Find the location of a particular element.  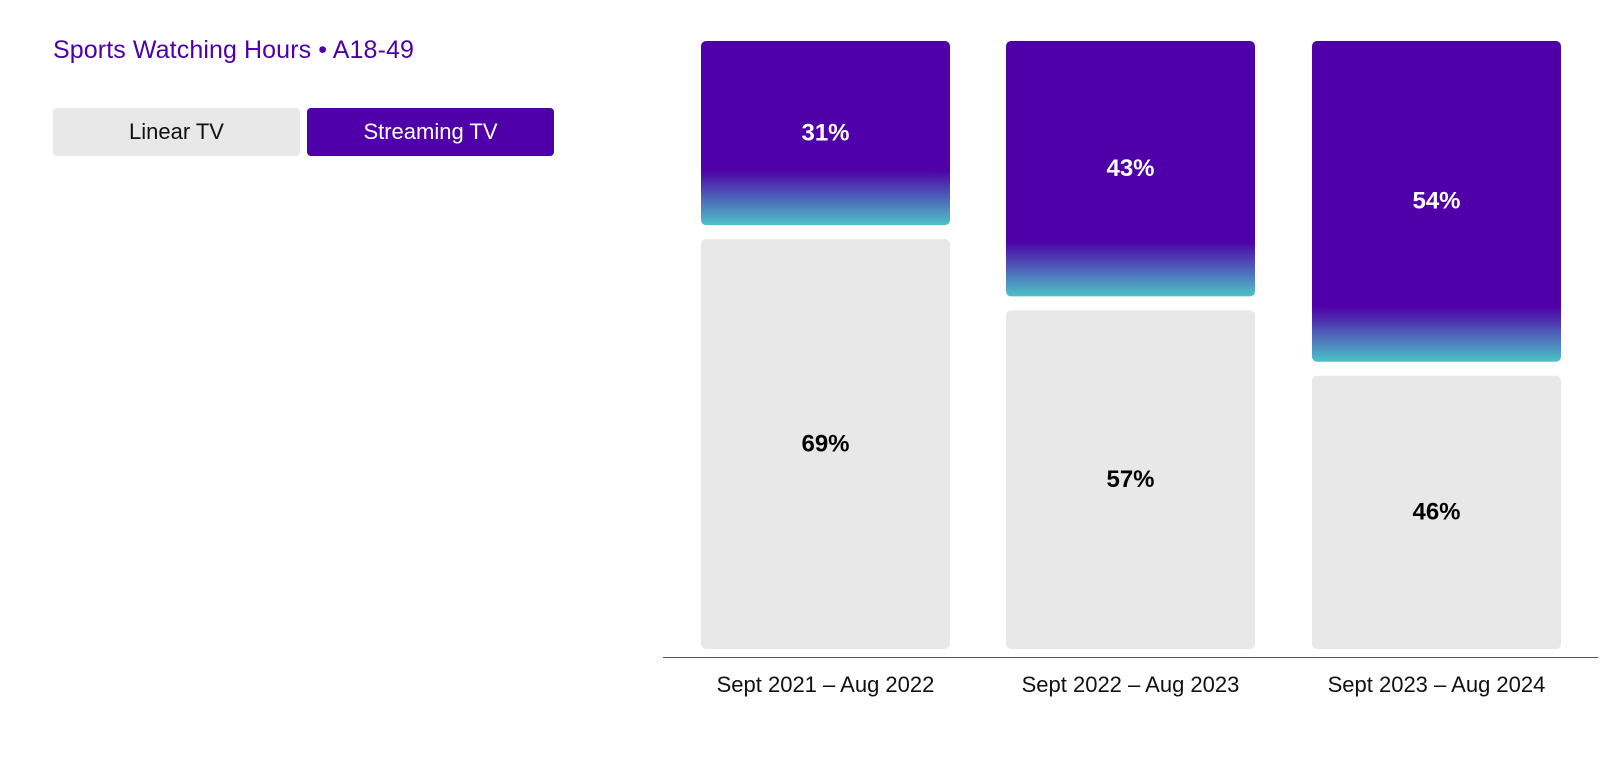

linear-tv-toggle: Linear TV is located at coordinates (176, 132).